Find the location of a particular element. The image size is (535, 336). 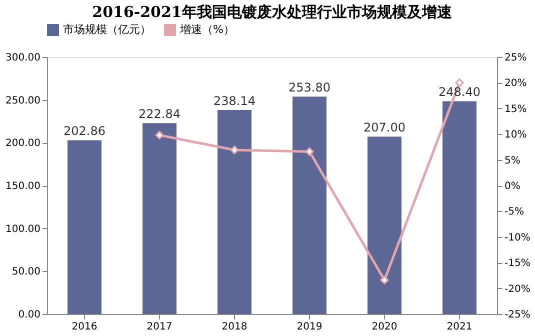

y-tick-label: 0.00 is located at coordinates (29, 315).